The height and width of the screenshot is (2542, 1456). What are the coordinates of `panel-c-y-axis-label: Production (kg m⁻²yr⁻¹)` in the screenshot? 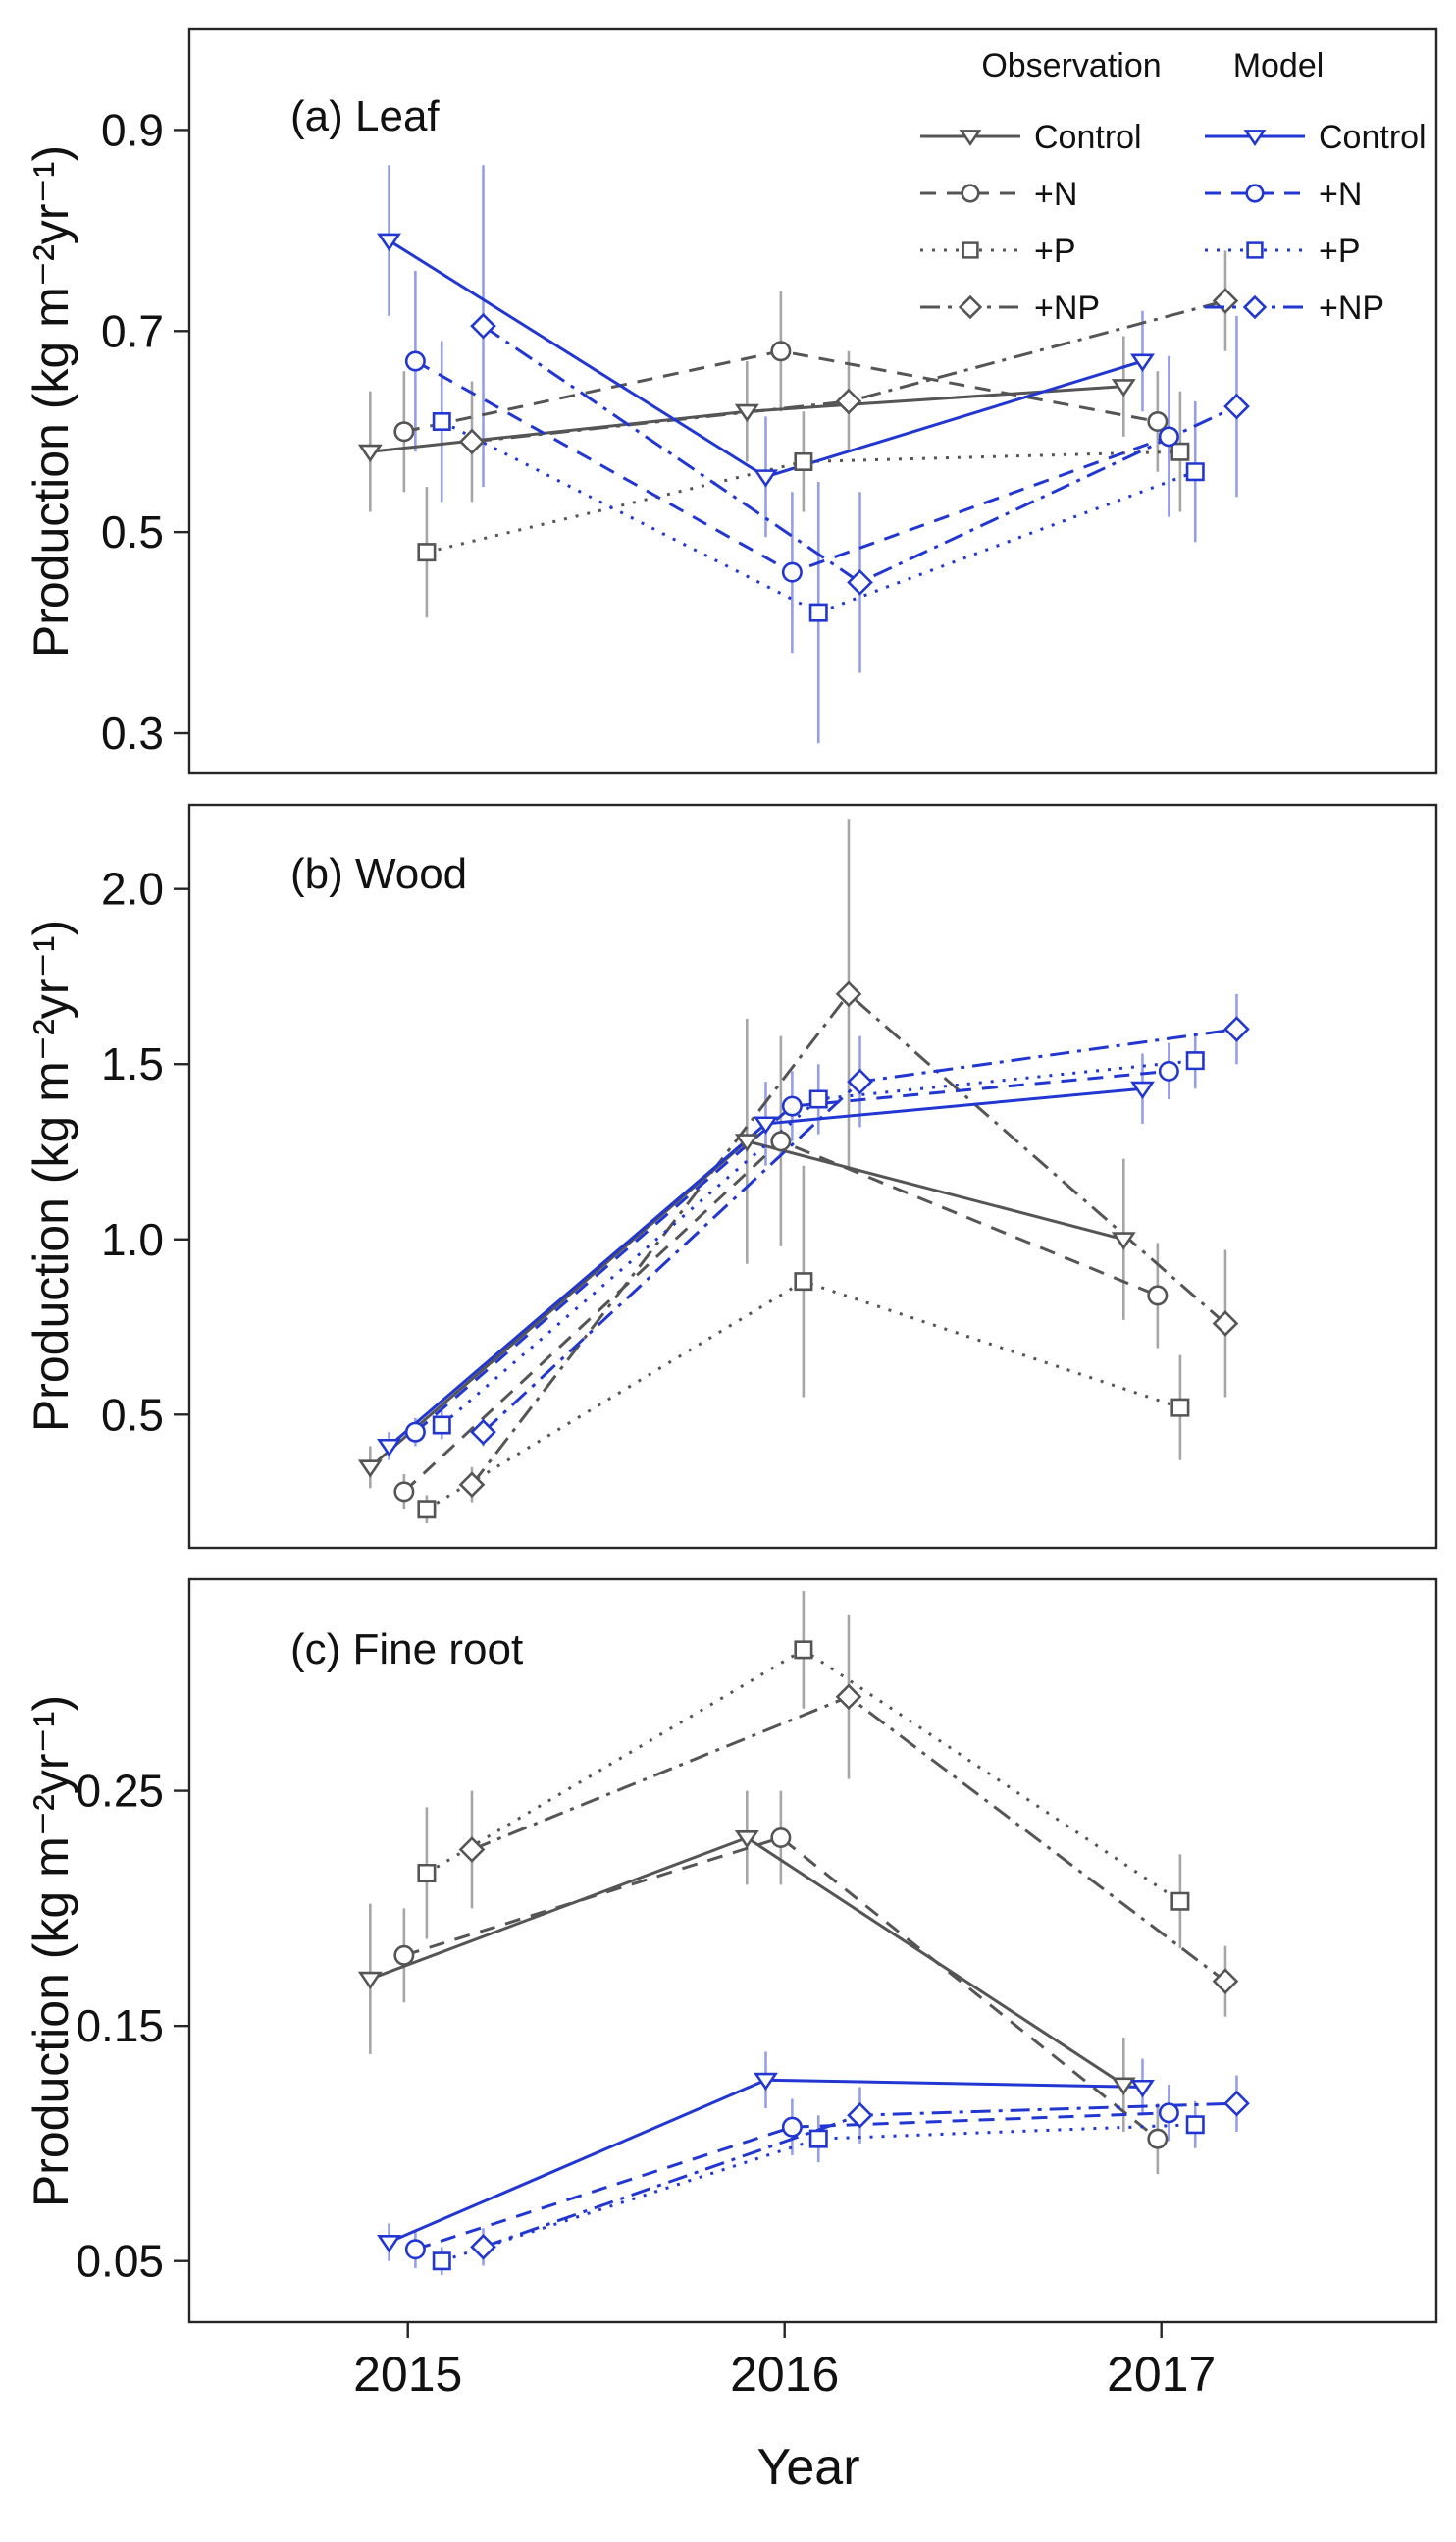 It's located at (51, 1951).